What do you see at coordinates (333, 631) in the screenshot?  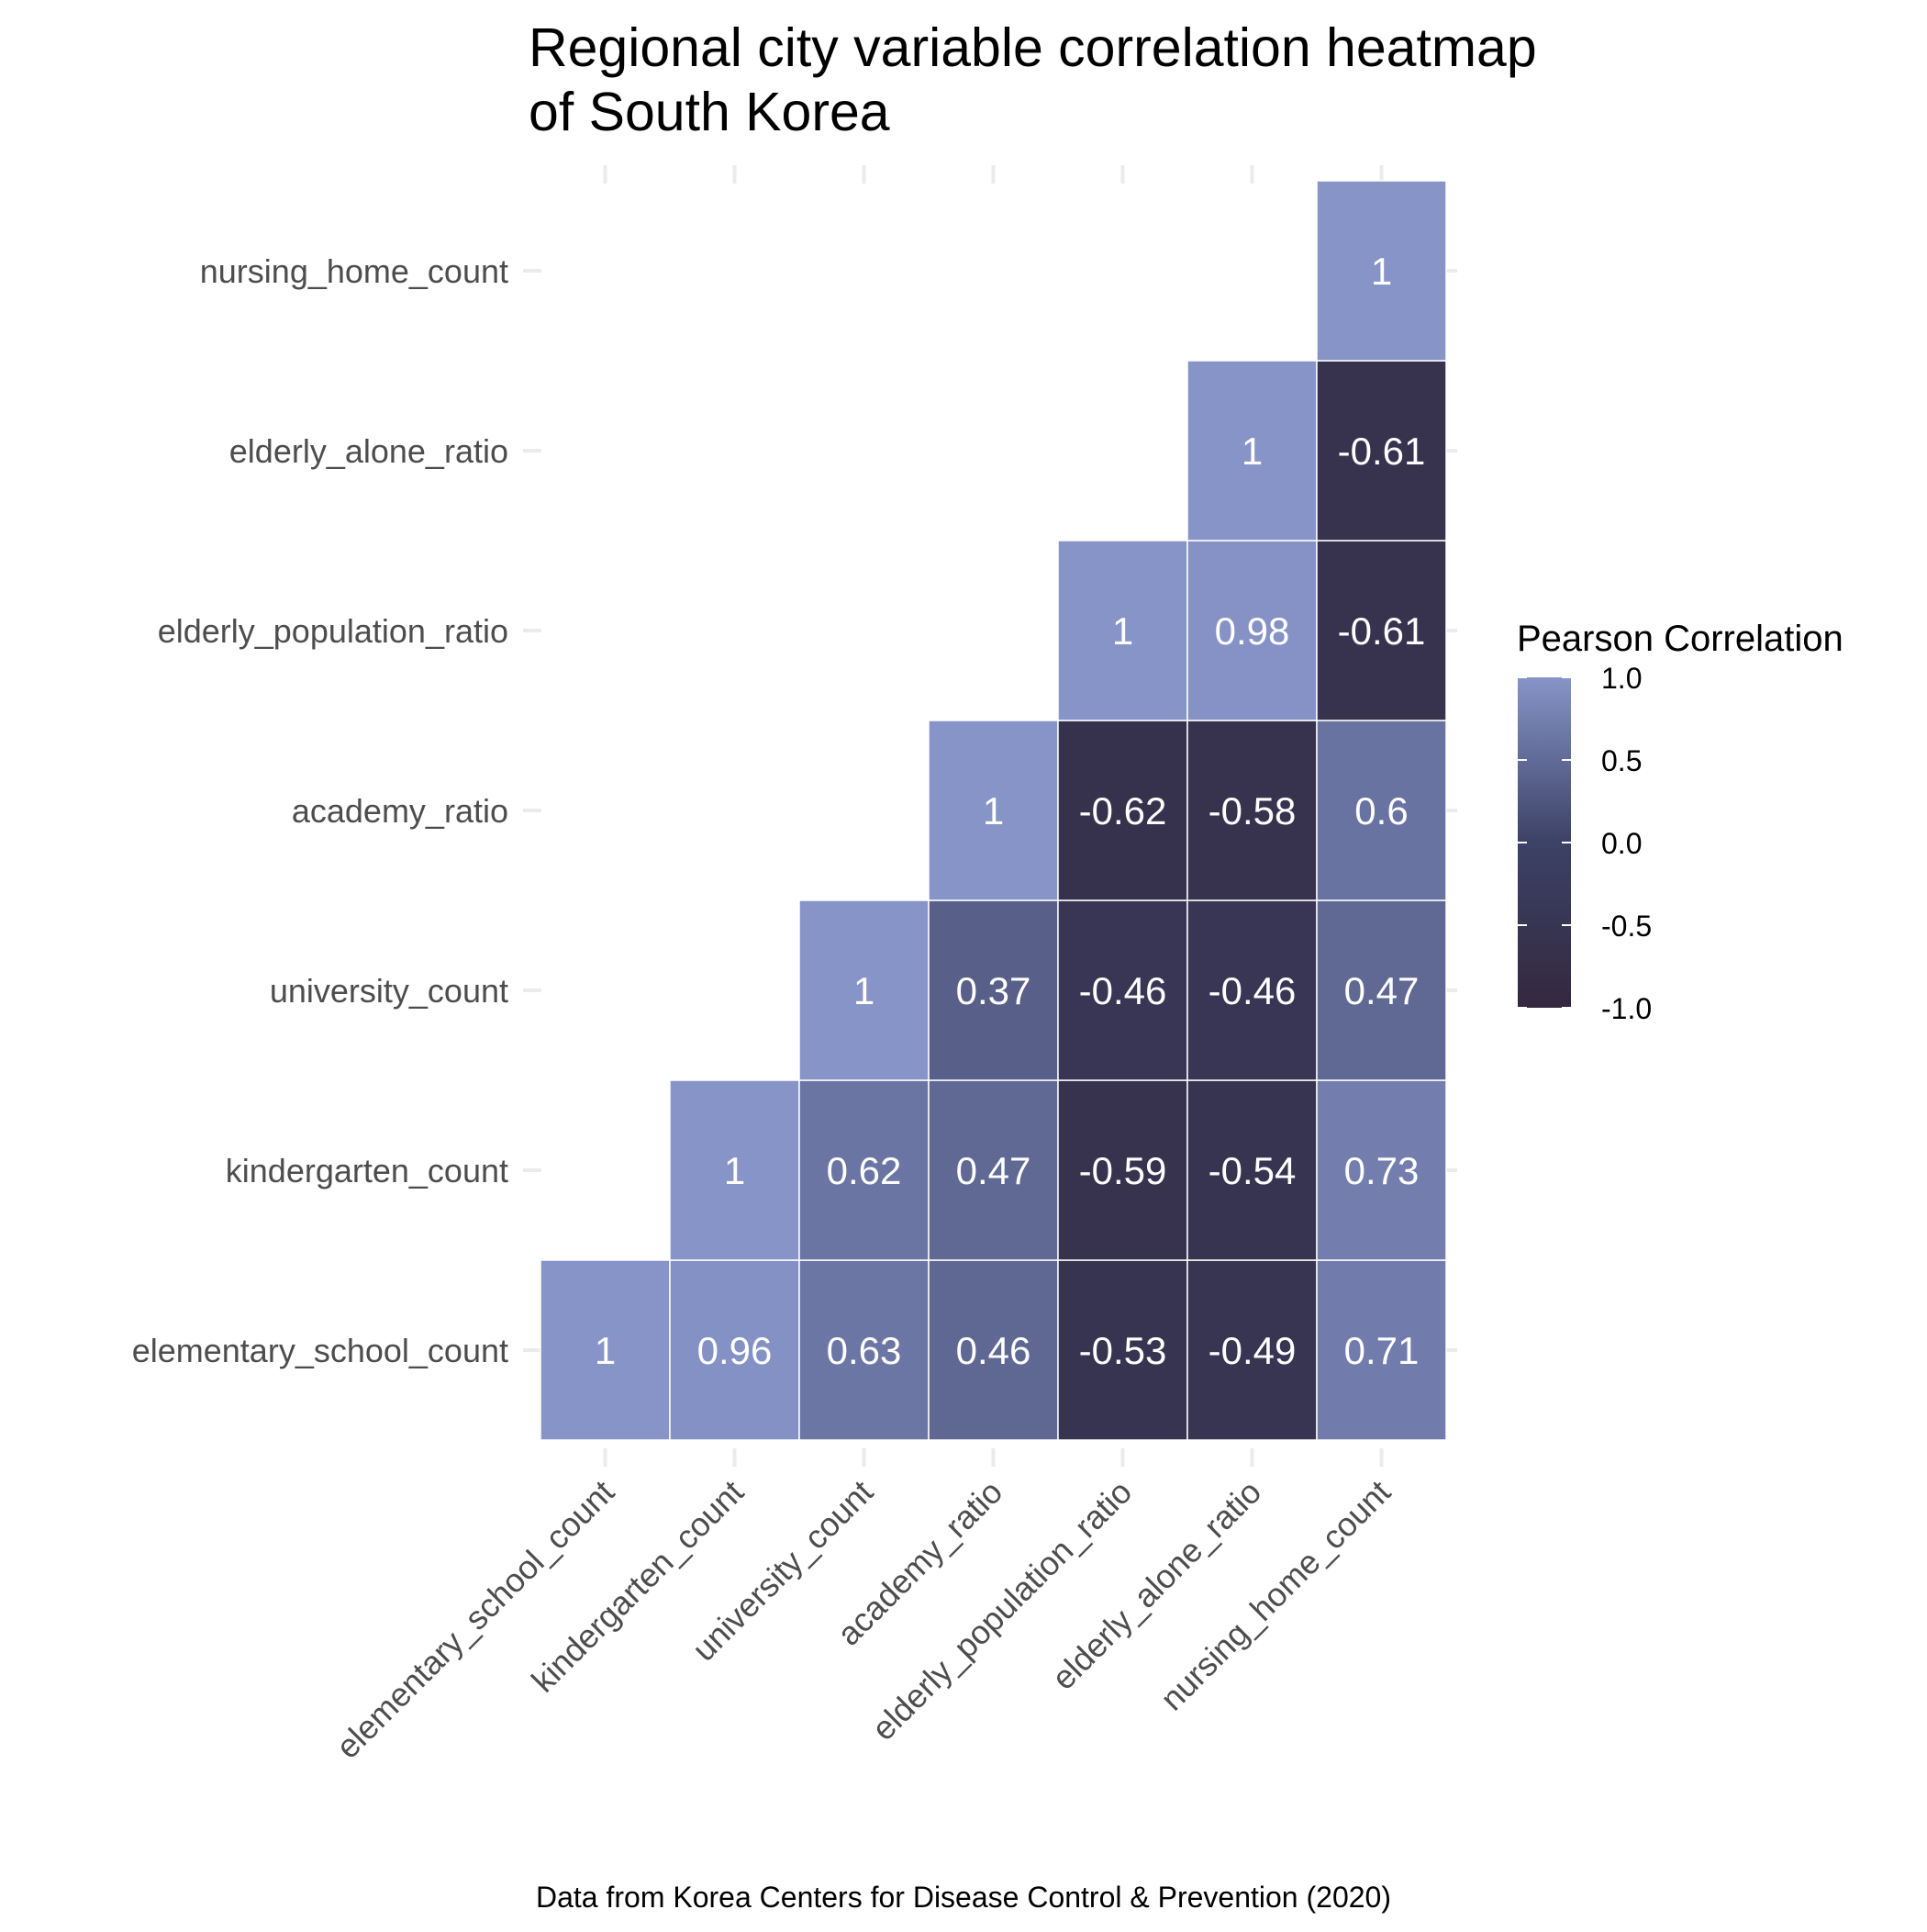 I see `y-axis-label-elderly_population_ratio: elderly_population_ratio` at bounding box center [333, 631].